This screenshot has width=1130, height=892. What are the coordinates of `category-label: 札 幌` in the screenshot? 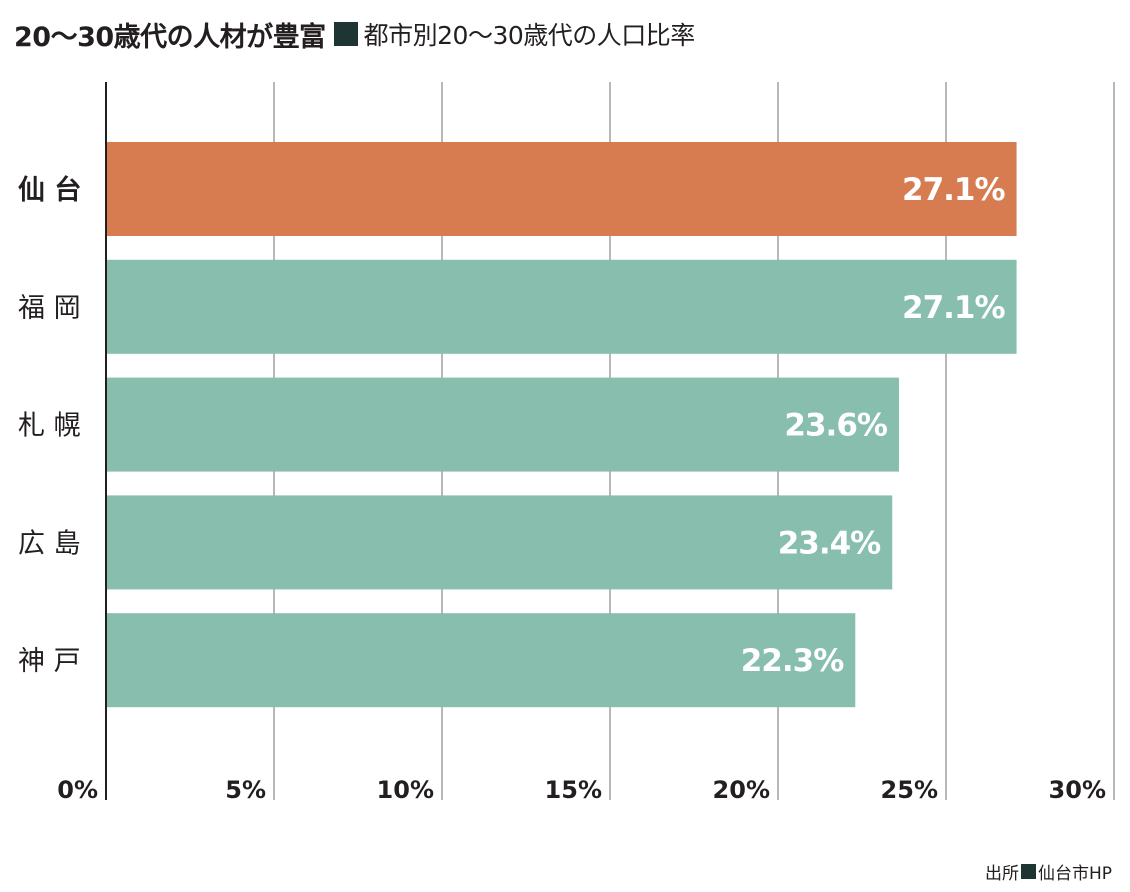 It's located at (49, 426).